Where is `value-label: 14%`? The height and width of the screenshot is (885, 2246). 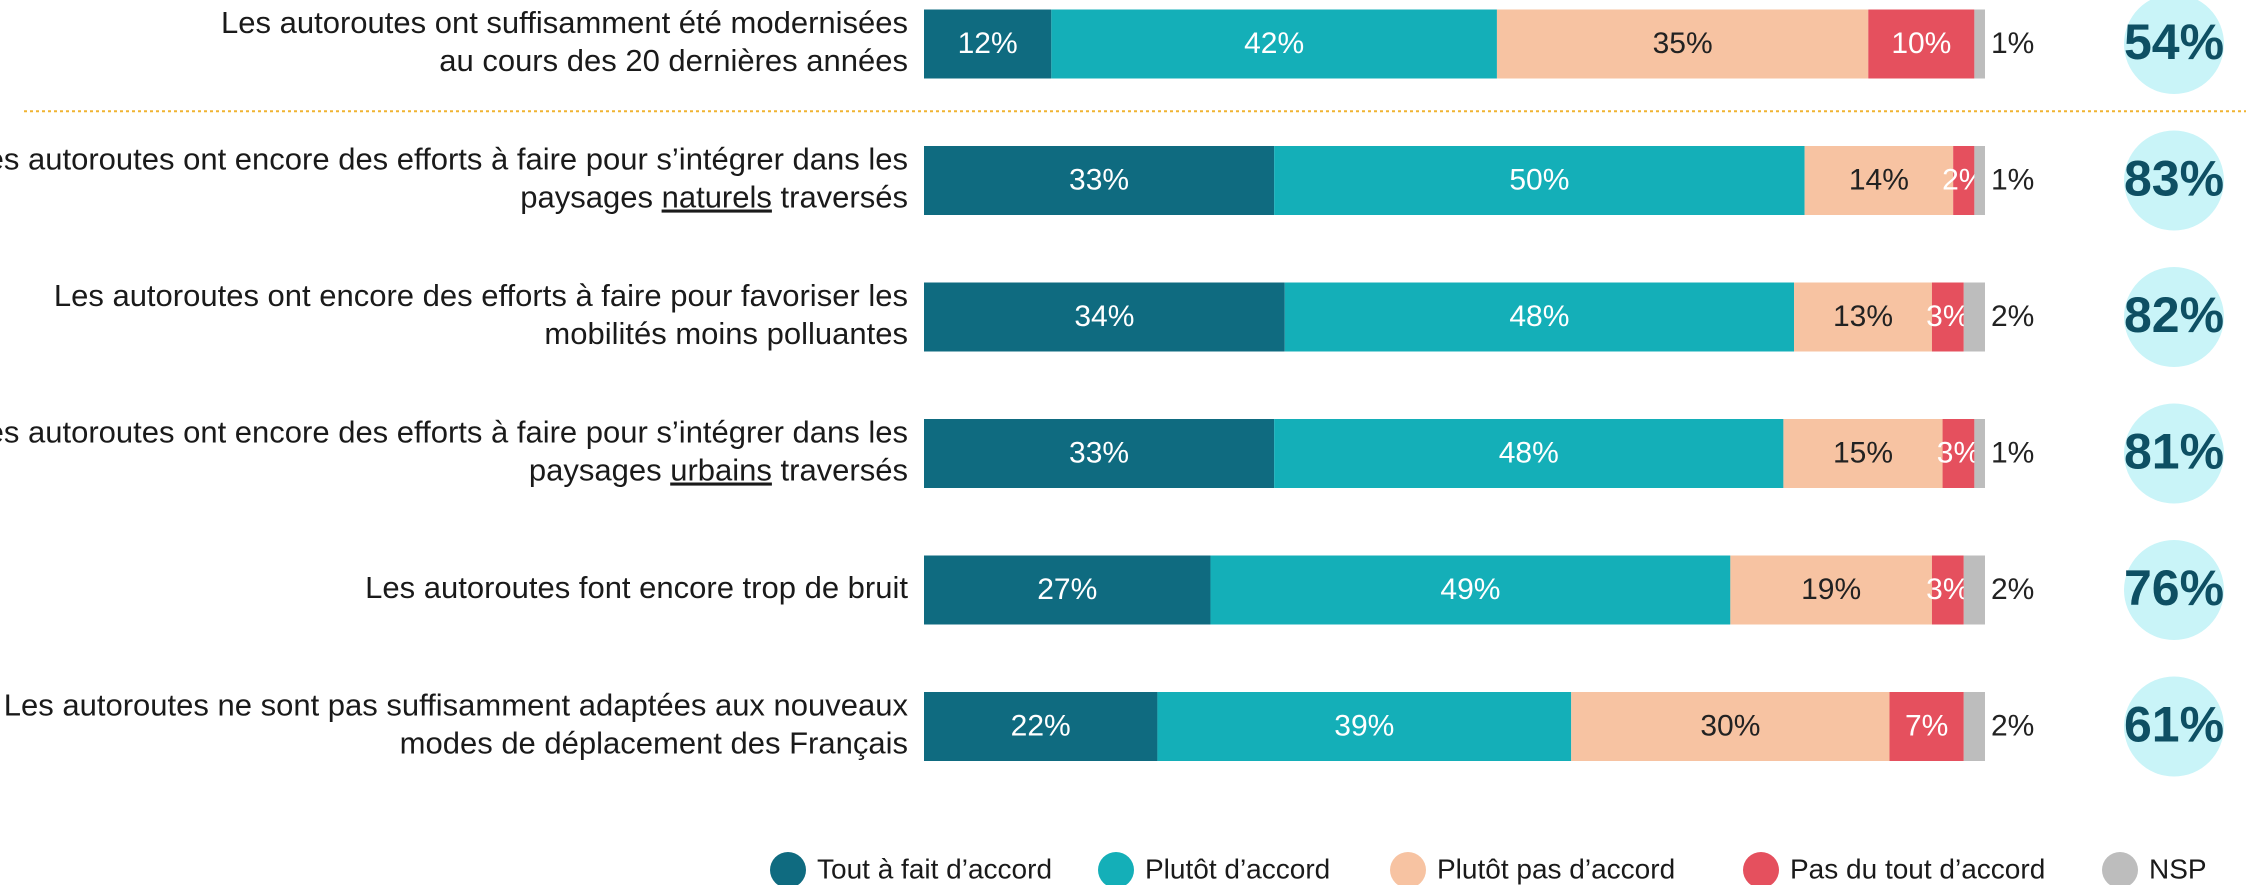
value-label: 14% is located at coordinates (1879, 179).